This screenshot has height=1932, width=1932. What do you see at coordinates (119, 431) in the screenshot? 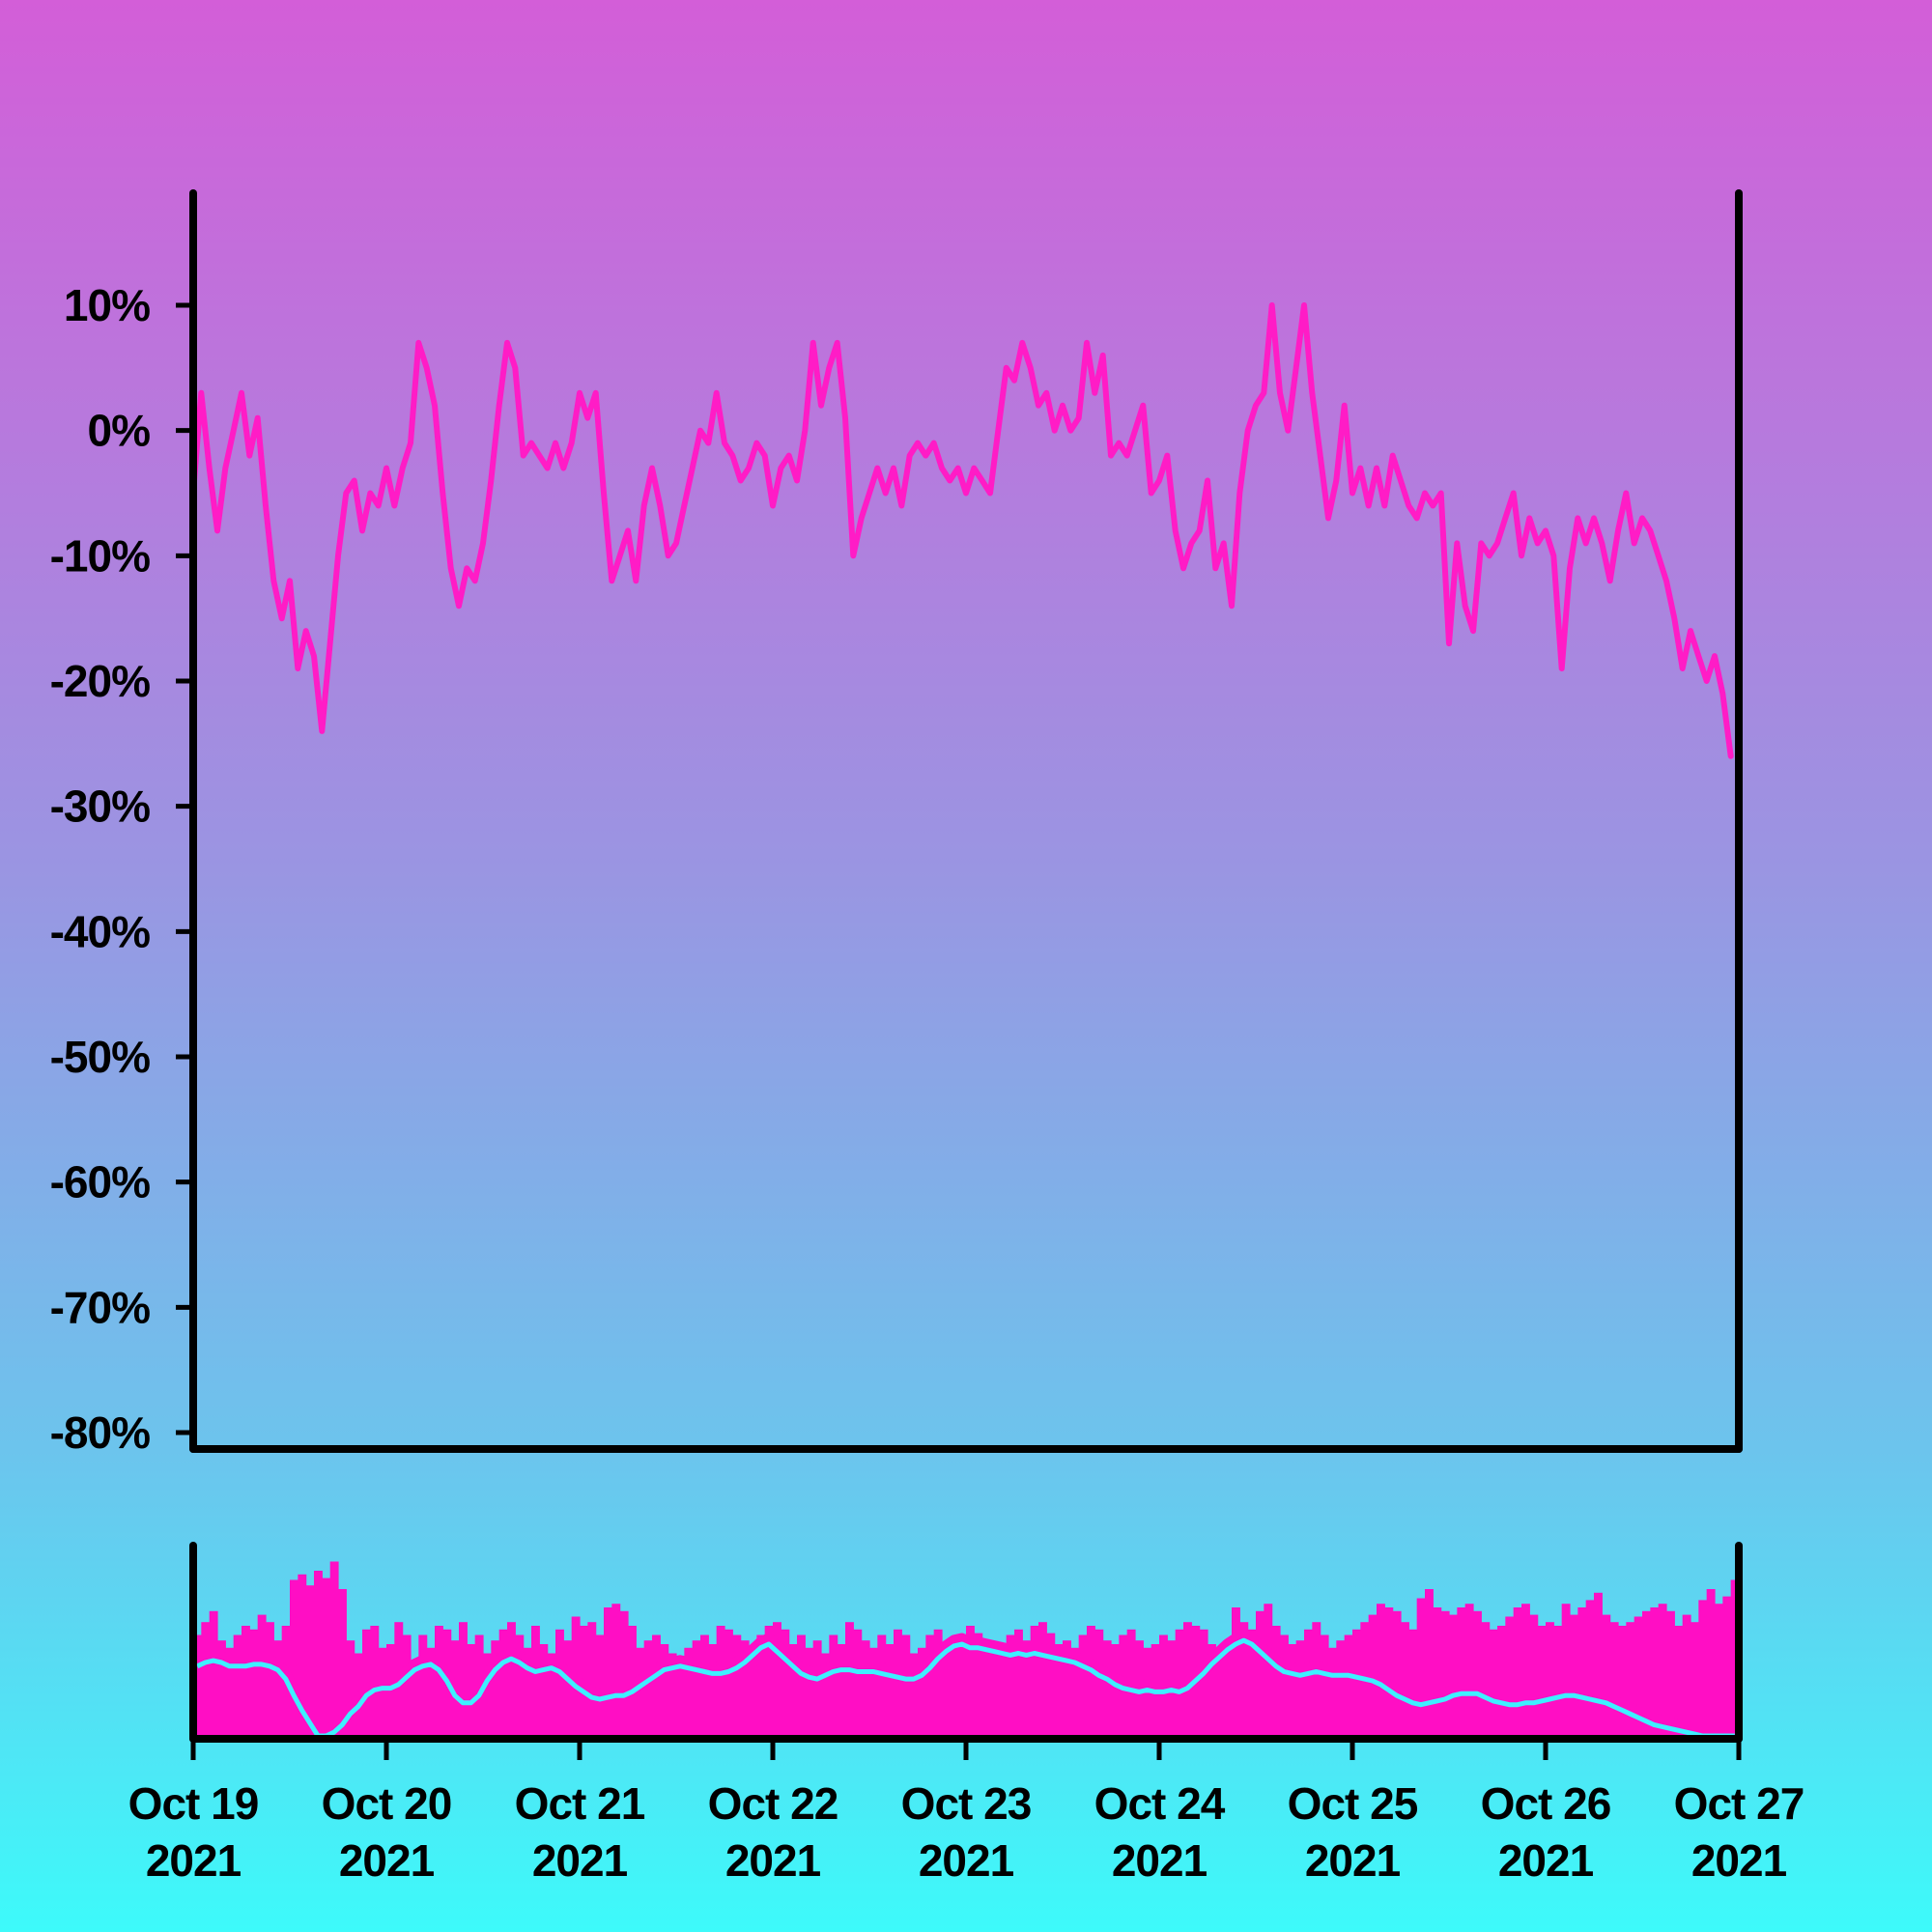
I see `y-tick-label: 0%` at bounding box center [119, 431].